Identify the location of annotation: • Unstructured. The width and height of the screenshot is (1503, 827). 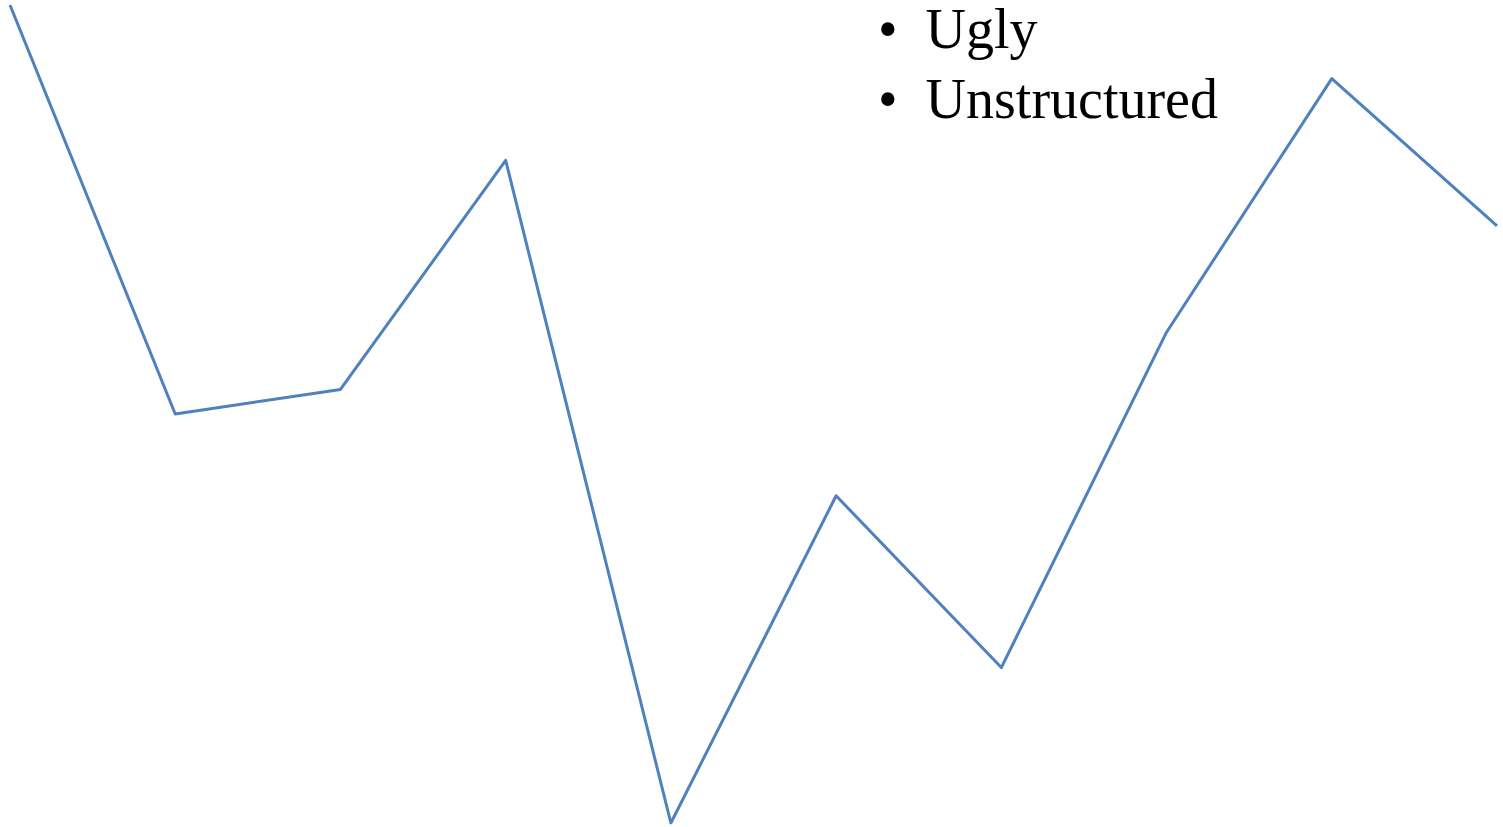
(1048, 99).